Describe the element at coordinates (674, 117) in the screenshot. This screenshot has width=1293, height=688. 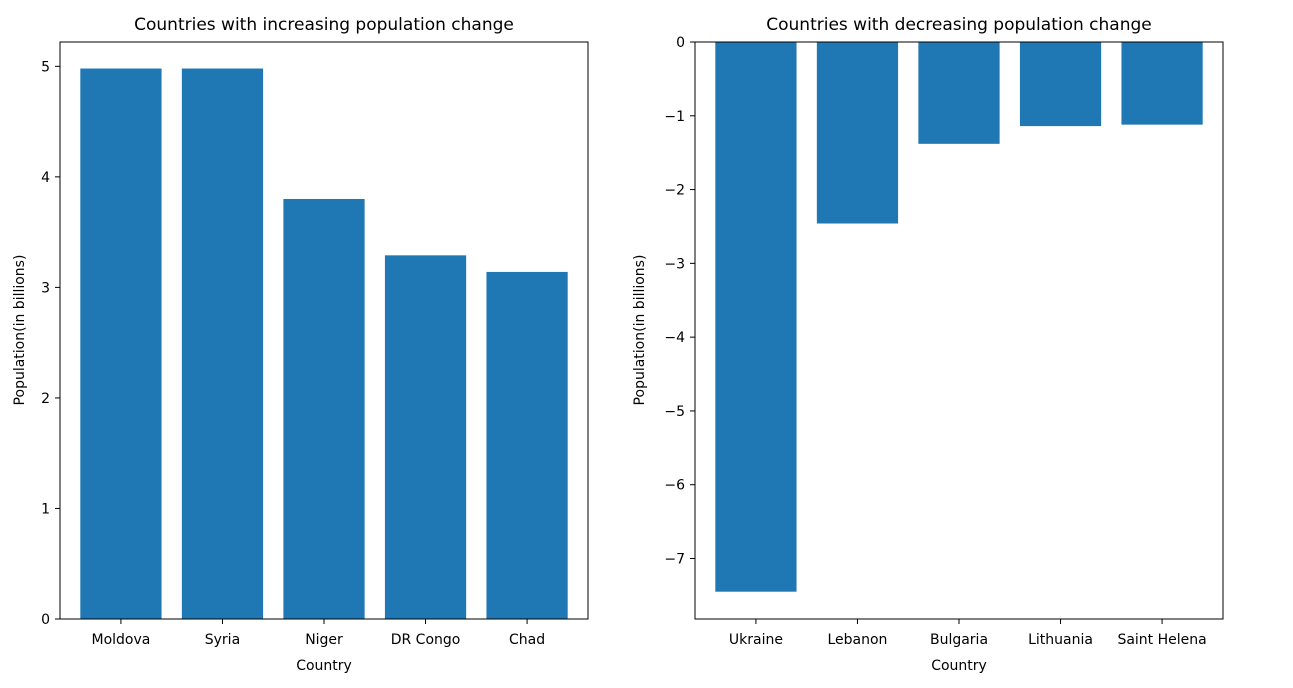
I see `right-y-tick-label-1: −1` at that location.